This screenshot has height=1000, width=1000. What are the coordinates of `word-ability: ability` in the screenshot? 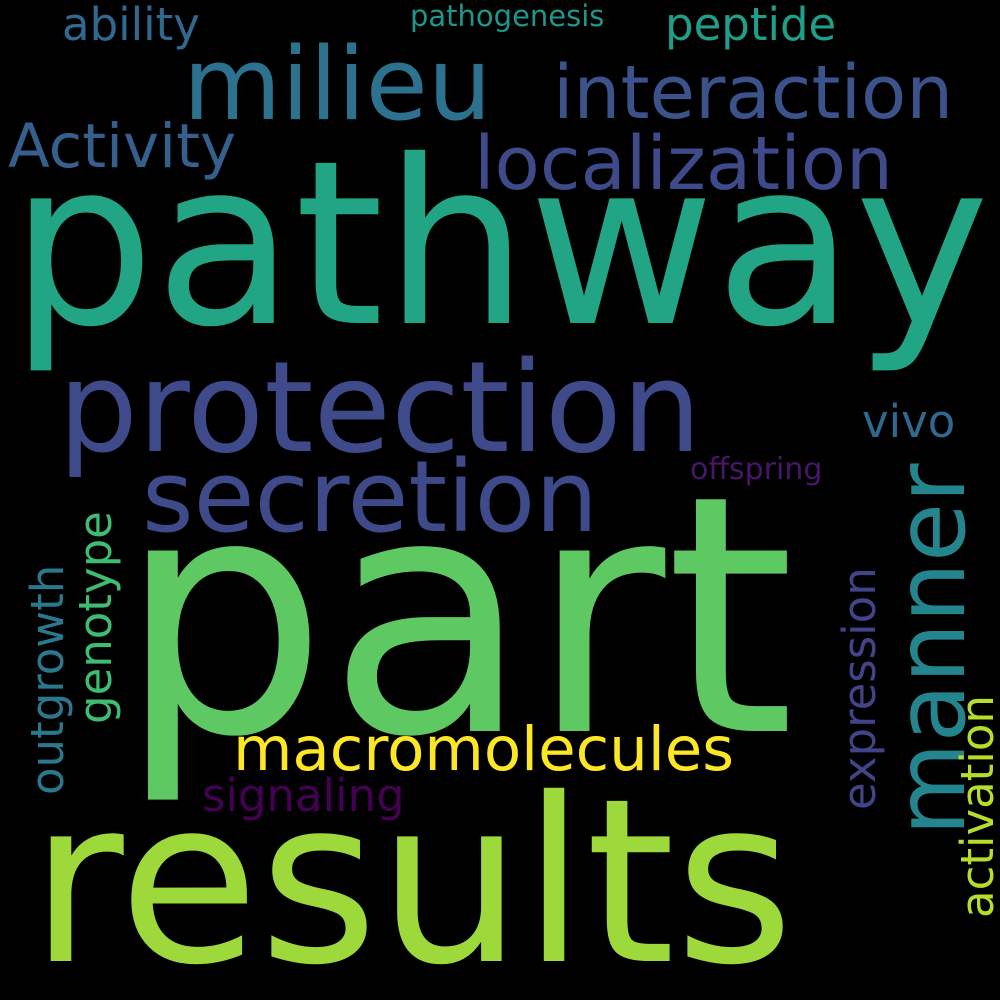 It's located at (131, 25).